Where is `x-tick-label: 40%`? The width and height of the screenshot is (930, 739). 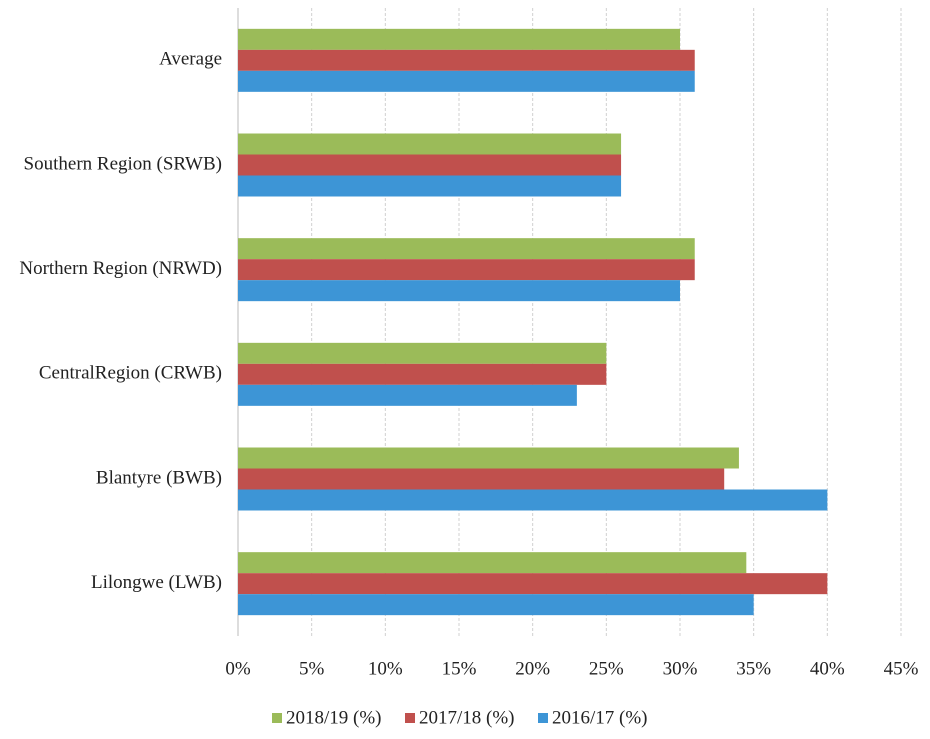 x-tick-label: 40% is located at coordinates (827, 668).